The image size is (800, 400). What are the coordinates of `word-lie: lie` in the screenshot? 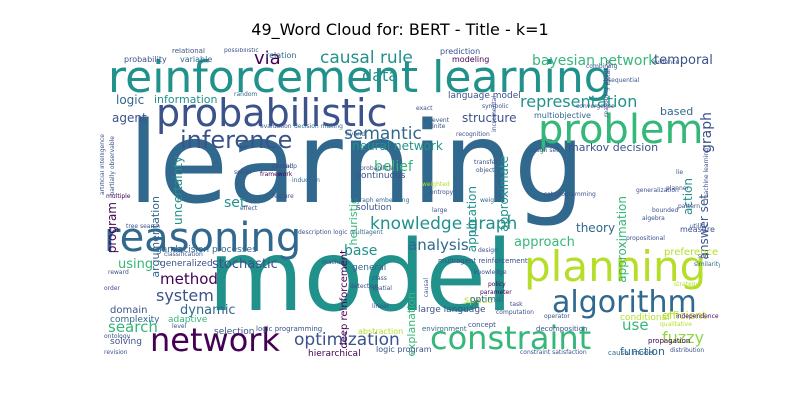 It's located at (680, 172).